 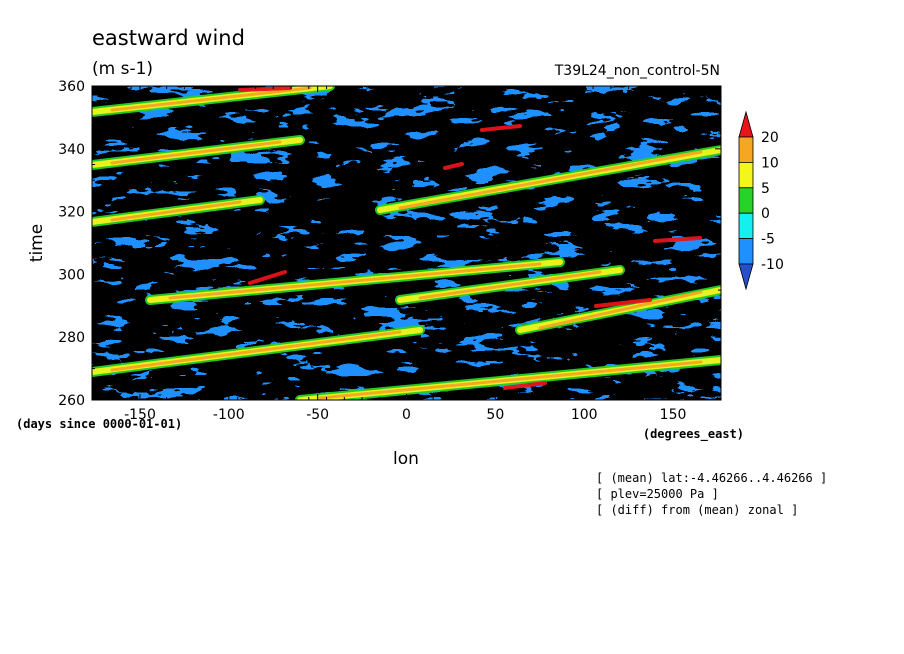 What do you see at coordinates (99, 424) in the screenshot?
I see `y-axis-units: (days since 0000-01-01)` at bounding box center [99, 424].